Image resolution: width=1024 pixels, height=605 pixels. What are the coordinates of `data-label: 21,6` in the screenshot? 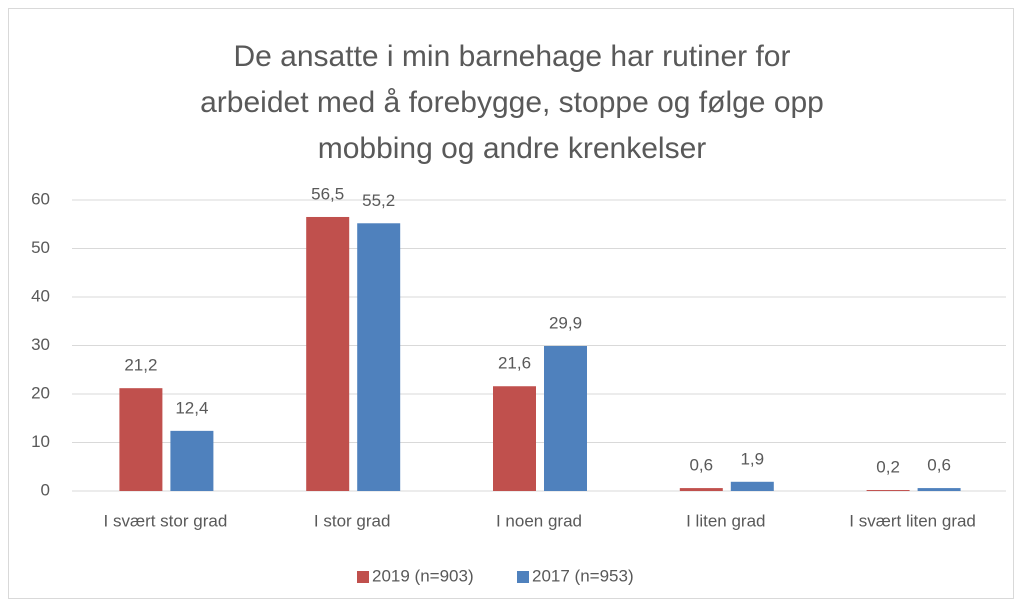 It's located at (514, 363).